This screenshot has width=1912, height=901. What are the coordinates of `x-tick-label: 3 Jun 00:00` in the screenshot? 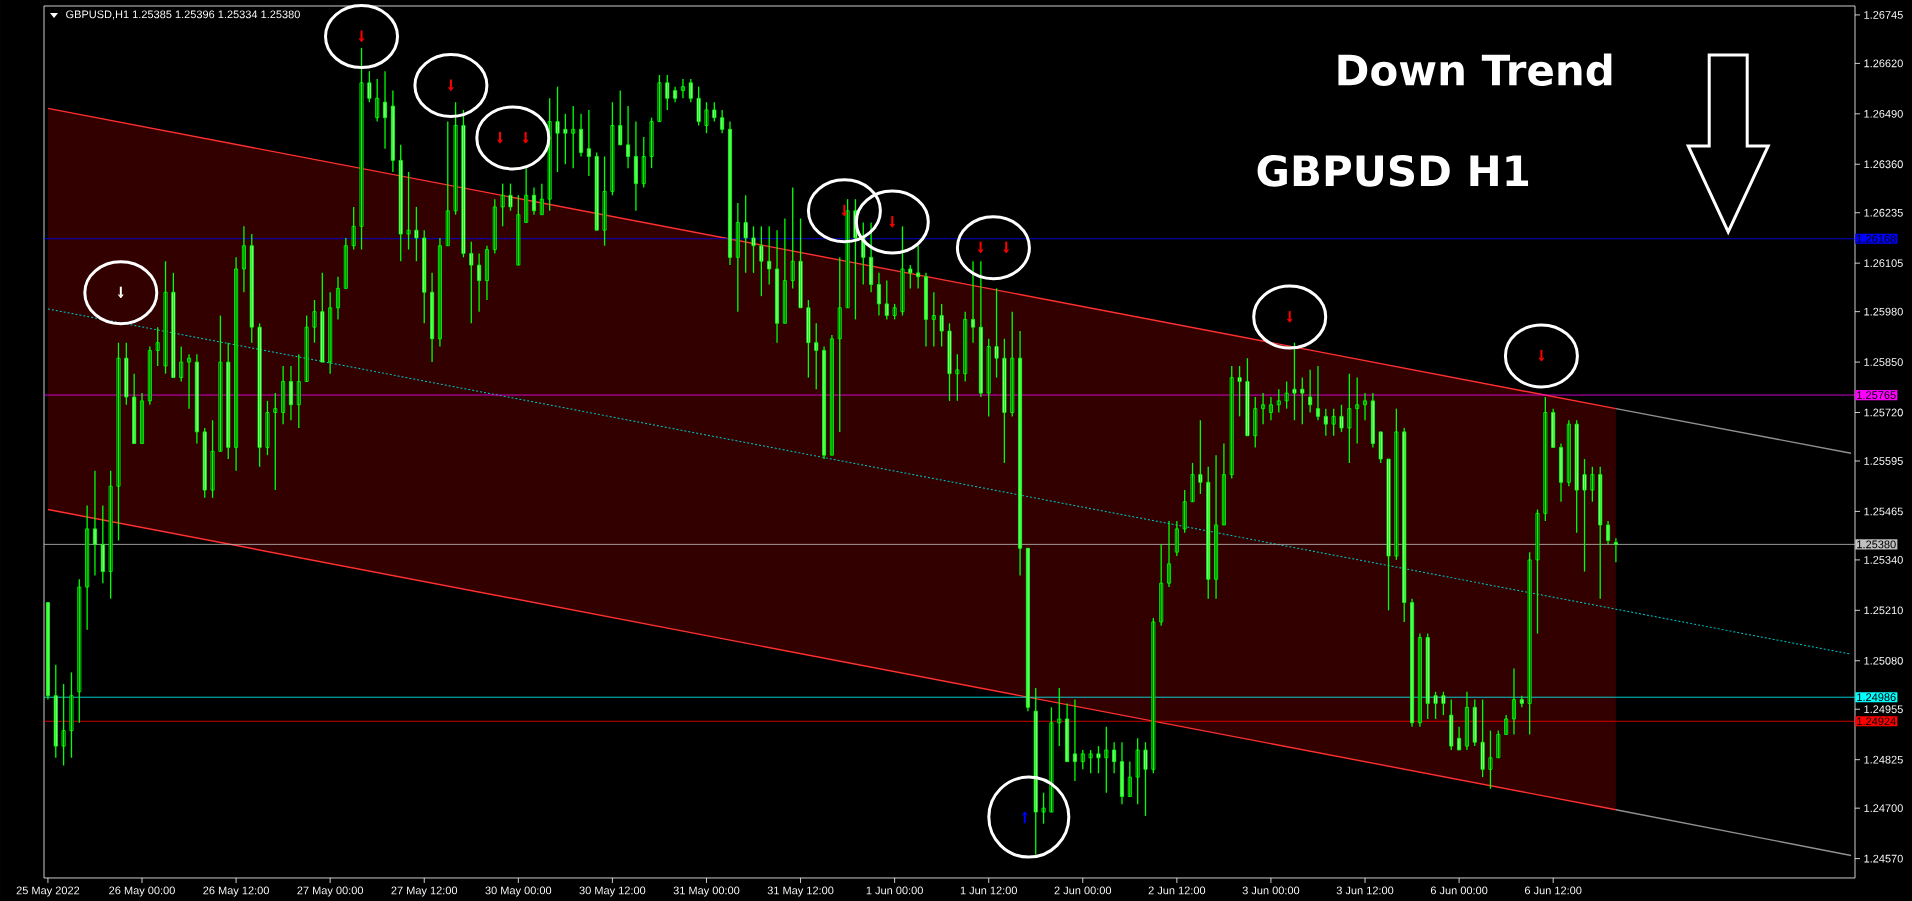 It's located at (1271, 890).